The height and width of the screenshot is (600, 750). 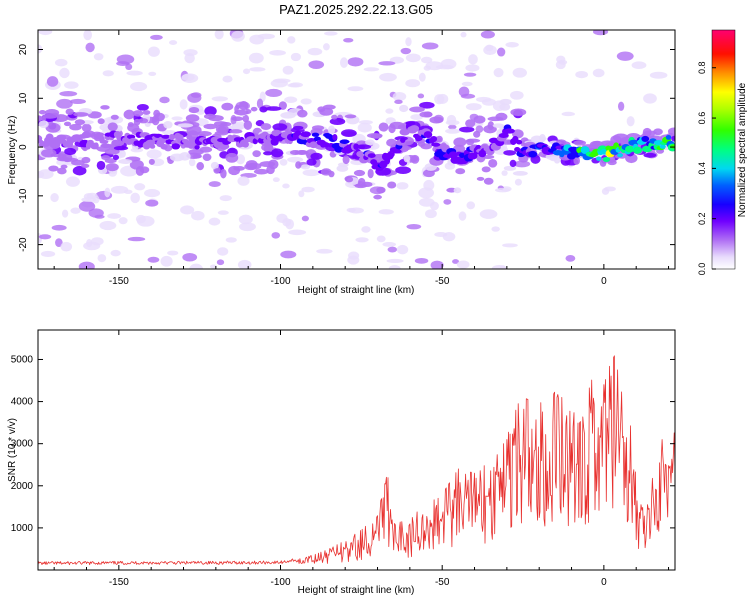 What do you see at coordinates (702, 218) in the screenshot?
I see `colorbar-tick-label: 0.2` at bounding box center [702, 218].